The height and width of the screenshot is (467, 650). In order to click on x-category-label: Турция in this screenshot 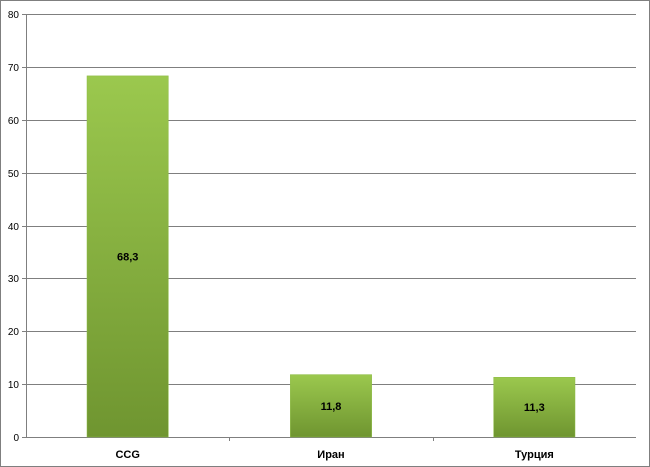, I will do `click(534, 455)`.